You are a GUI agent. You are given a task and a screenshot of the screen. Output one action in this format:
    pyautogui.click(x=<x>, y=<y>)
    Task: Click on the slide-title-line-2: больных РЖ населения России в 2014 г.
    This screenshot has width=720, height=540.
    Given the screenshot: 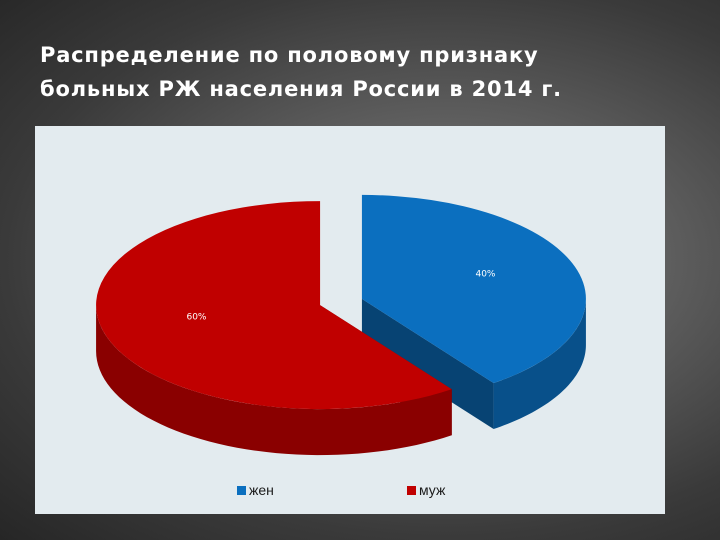 What is the action you would take?
    pyautogui.click(x=301, y=89)
    